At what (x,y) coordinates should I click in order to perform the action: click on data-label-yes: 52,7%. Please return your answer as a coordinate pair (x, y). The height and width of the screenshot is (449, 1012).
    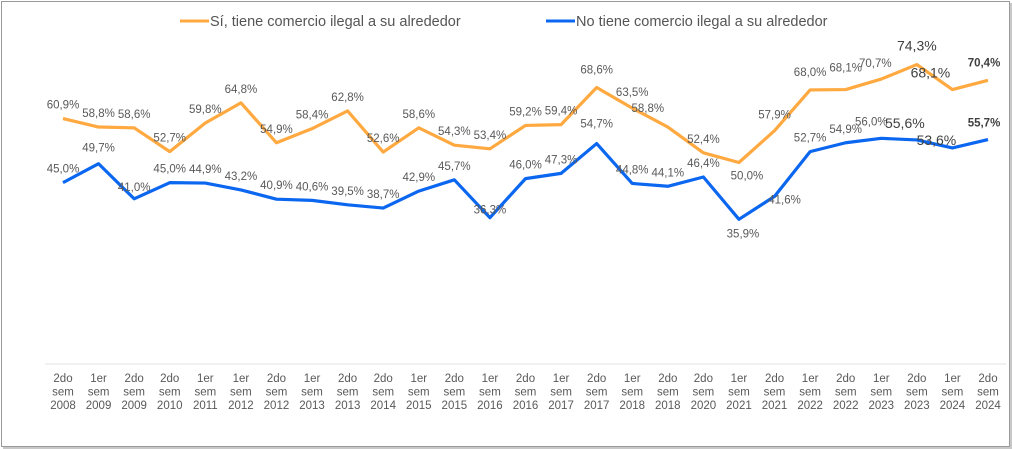
    Looking at the image, I should click on (169, 139).